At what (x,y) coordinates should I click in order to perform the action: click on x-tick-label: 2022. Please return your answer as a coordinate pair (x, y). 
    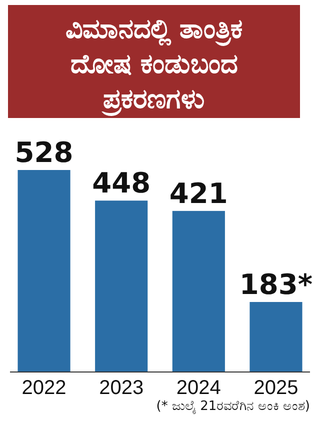
    Looking at the image, I should click on (44, 388).